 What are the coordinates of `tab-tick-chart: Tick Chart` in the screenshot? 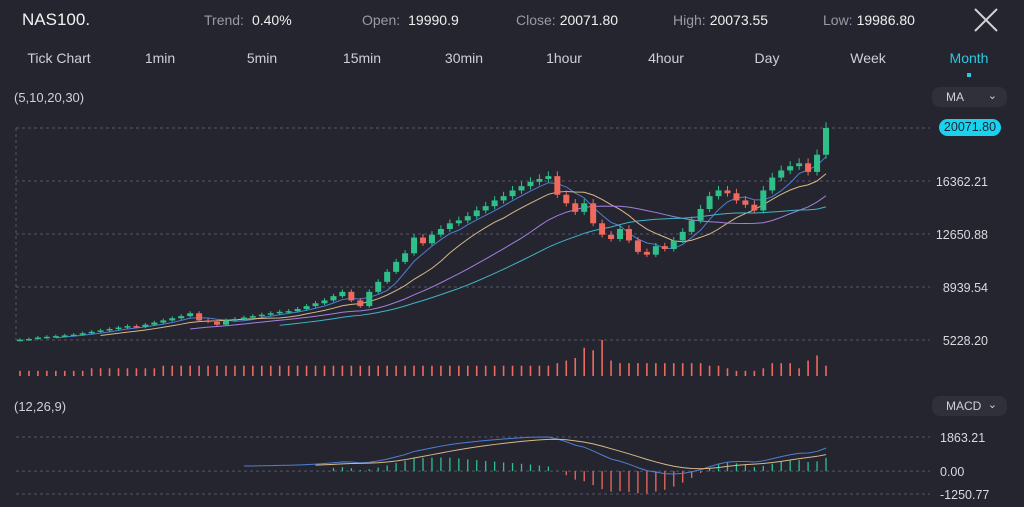 It's located at (59, 58).